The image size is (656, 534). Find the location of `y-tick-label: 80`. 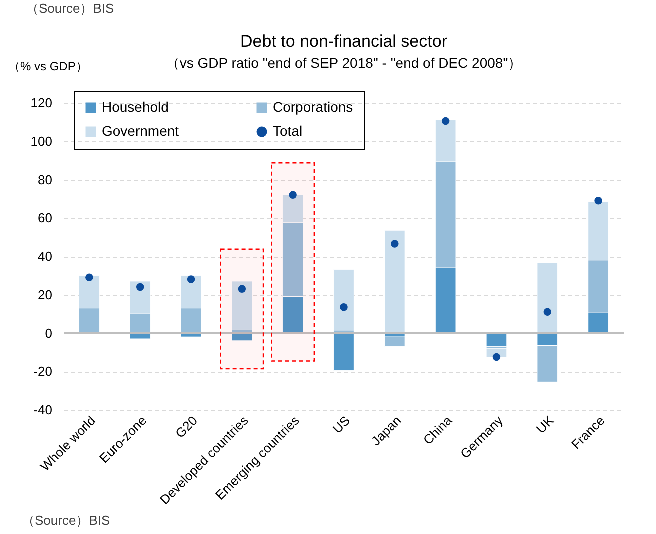

y-tick-label: 80 is located at coordinates (45, 180).